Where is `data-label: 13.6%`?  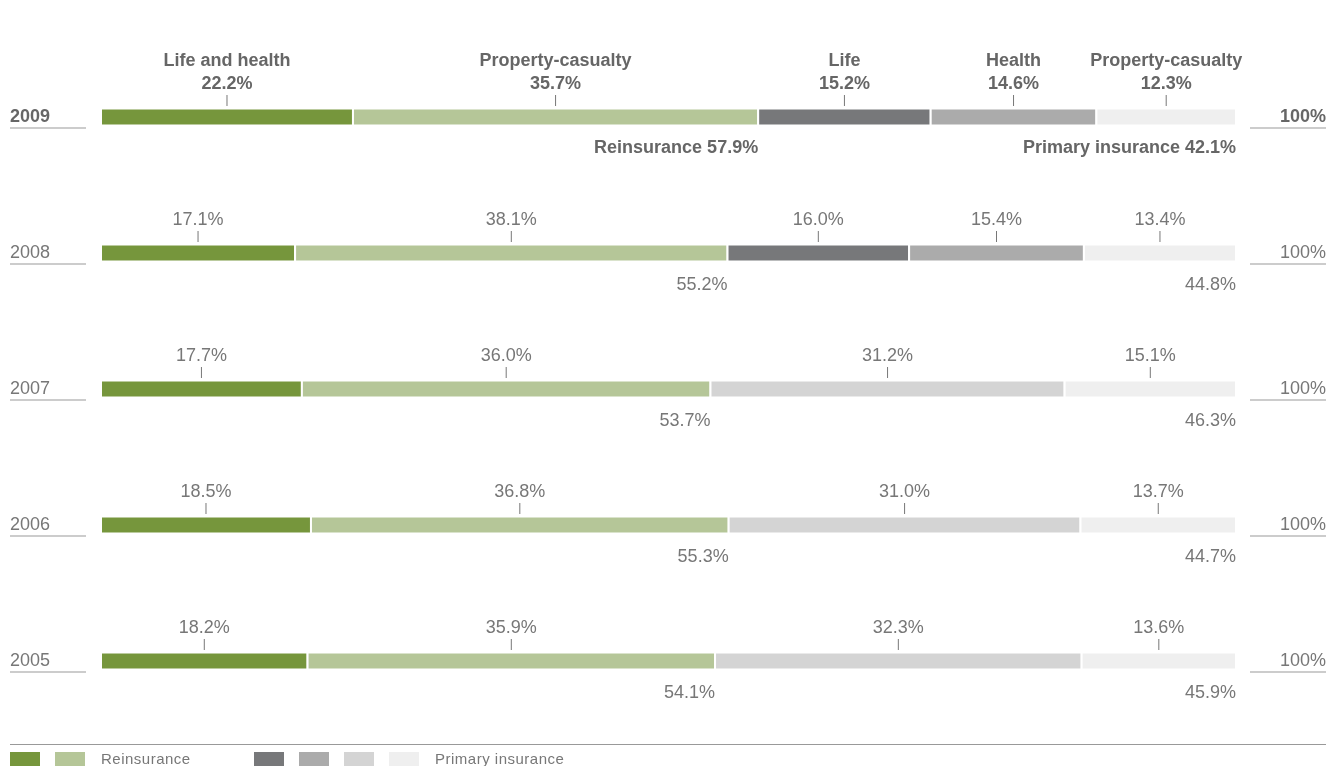
data-label: 13.6% is located at coordinates (1159, 627).